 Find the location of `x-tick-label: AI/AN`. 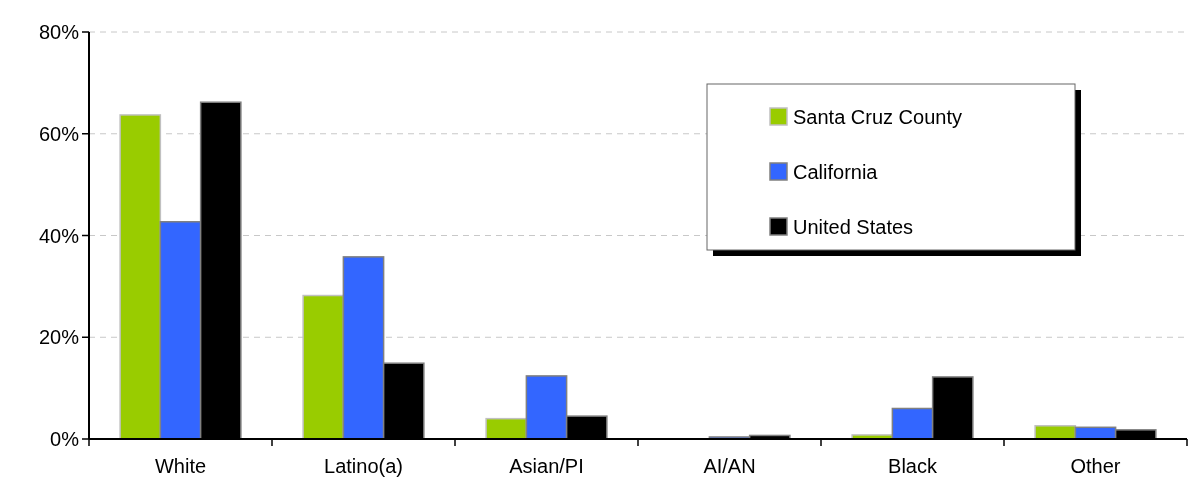

x-tick-label: AI/AN is located at coordinates (729, 466).